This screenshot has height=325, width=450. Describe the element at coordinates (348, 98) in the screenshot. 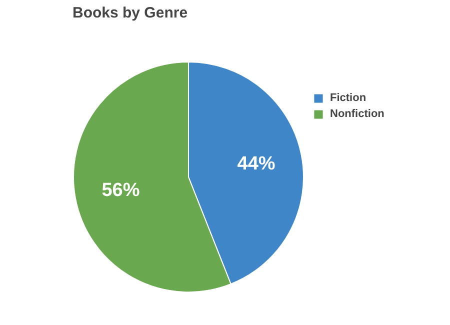

I see `legend-label: Fiction` at that location.